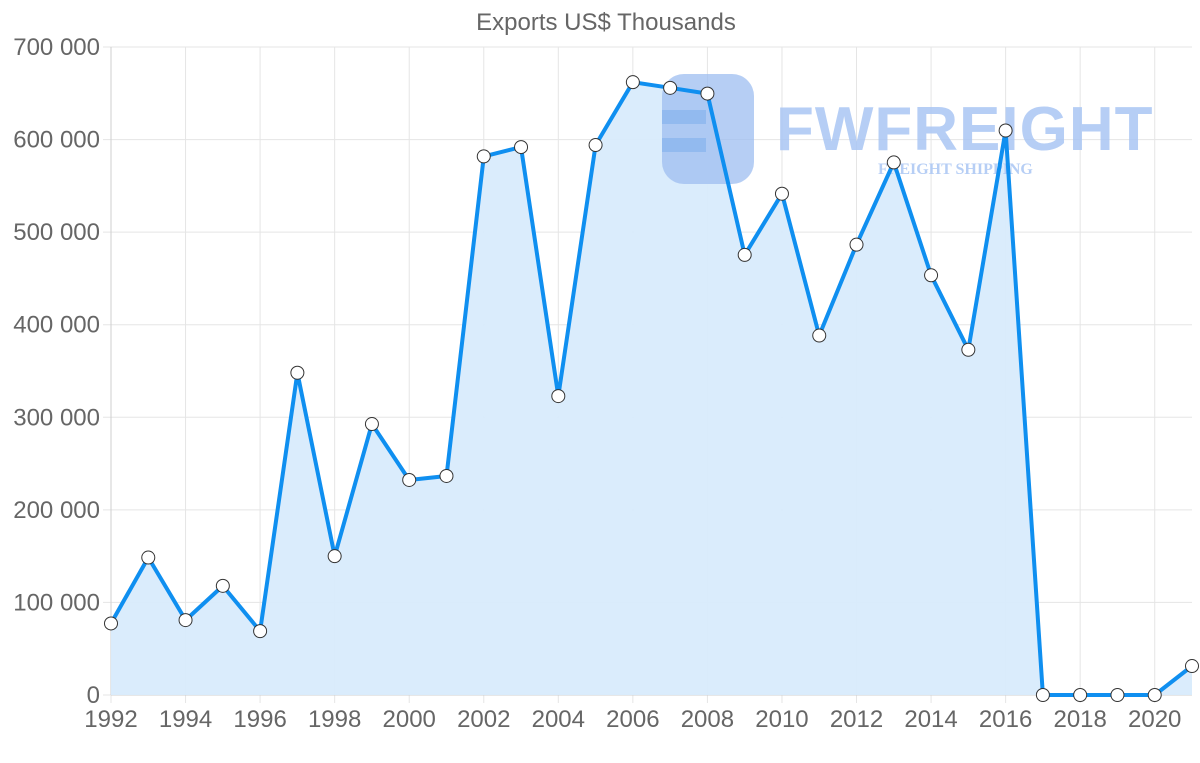 Image resolution: width=1200 pixels, height=763 pixels. Describe the element at coordinates (670, 87) in the screenshot. I see `data-point: 2007: 655900` at that location.